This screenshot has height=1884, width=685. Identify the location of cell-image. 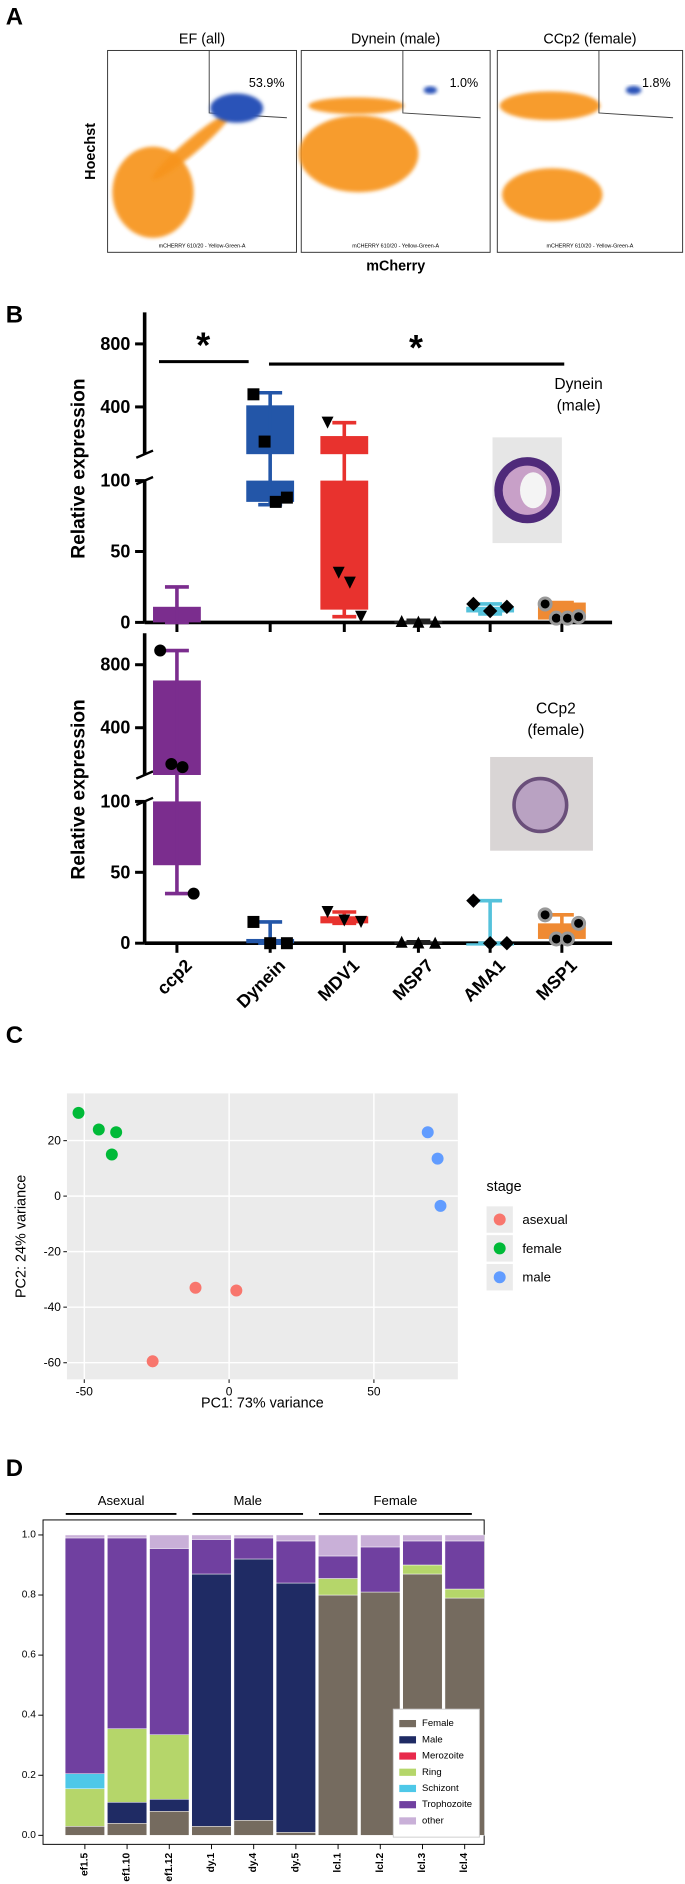
(540, 805).